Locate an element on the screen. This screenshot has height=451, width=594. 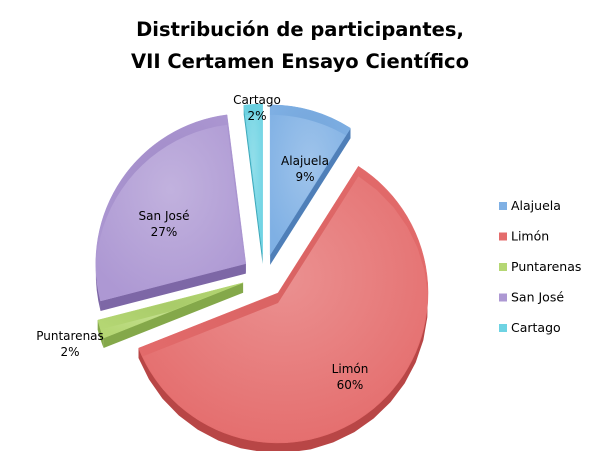
legend-label-limon: Limón is located at coordinates (530, 236).